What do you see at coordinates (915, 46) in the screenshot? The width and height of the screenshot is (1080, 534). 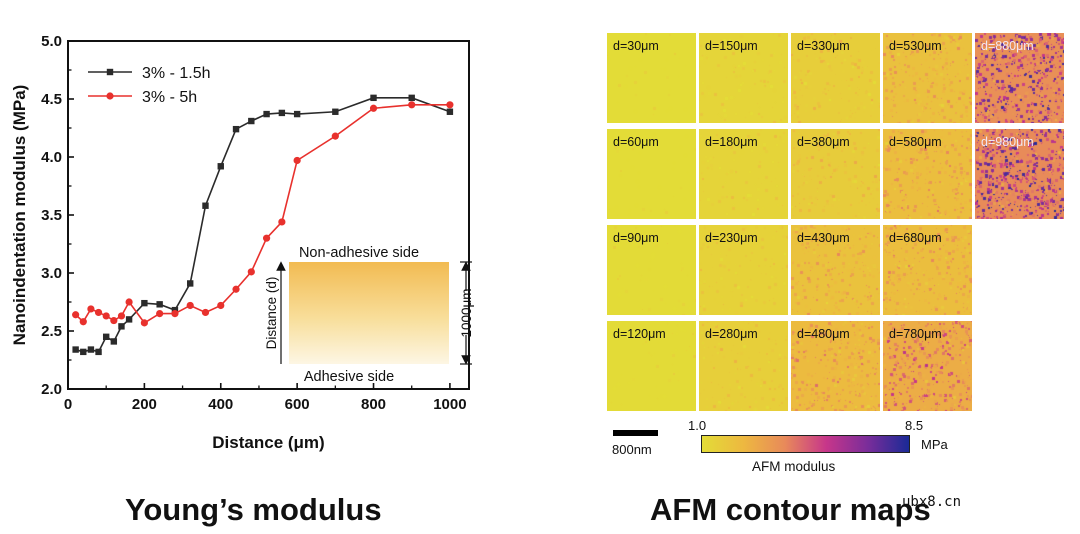 I see `afm-tile-label: d=530μm` at bounding box center [915, 46].